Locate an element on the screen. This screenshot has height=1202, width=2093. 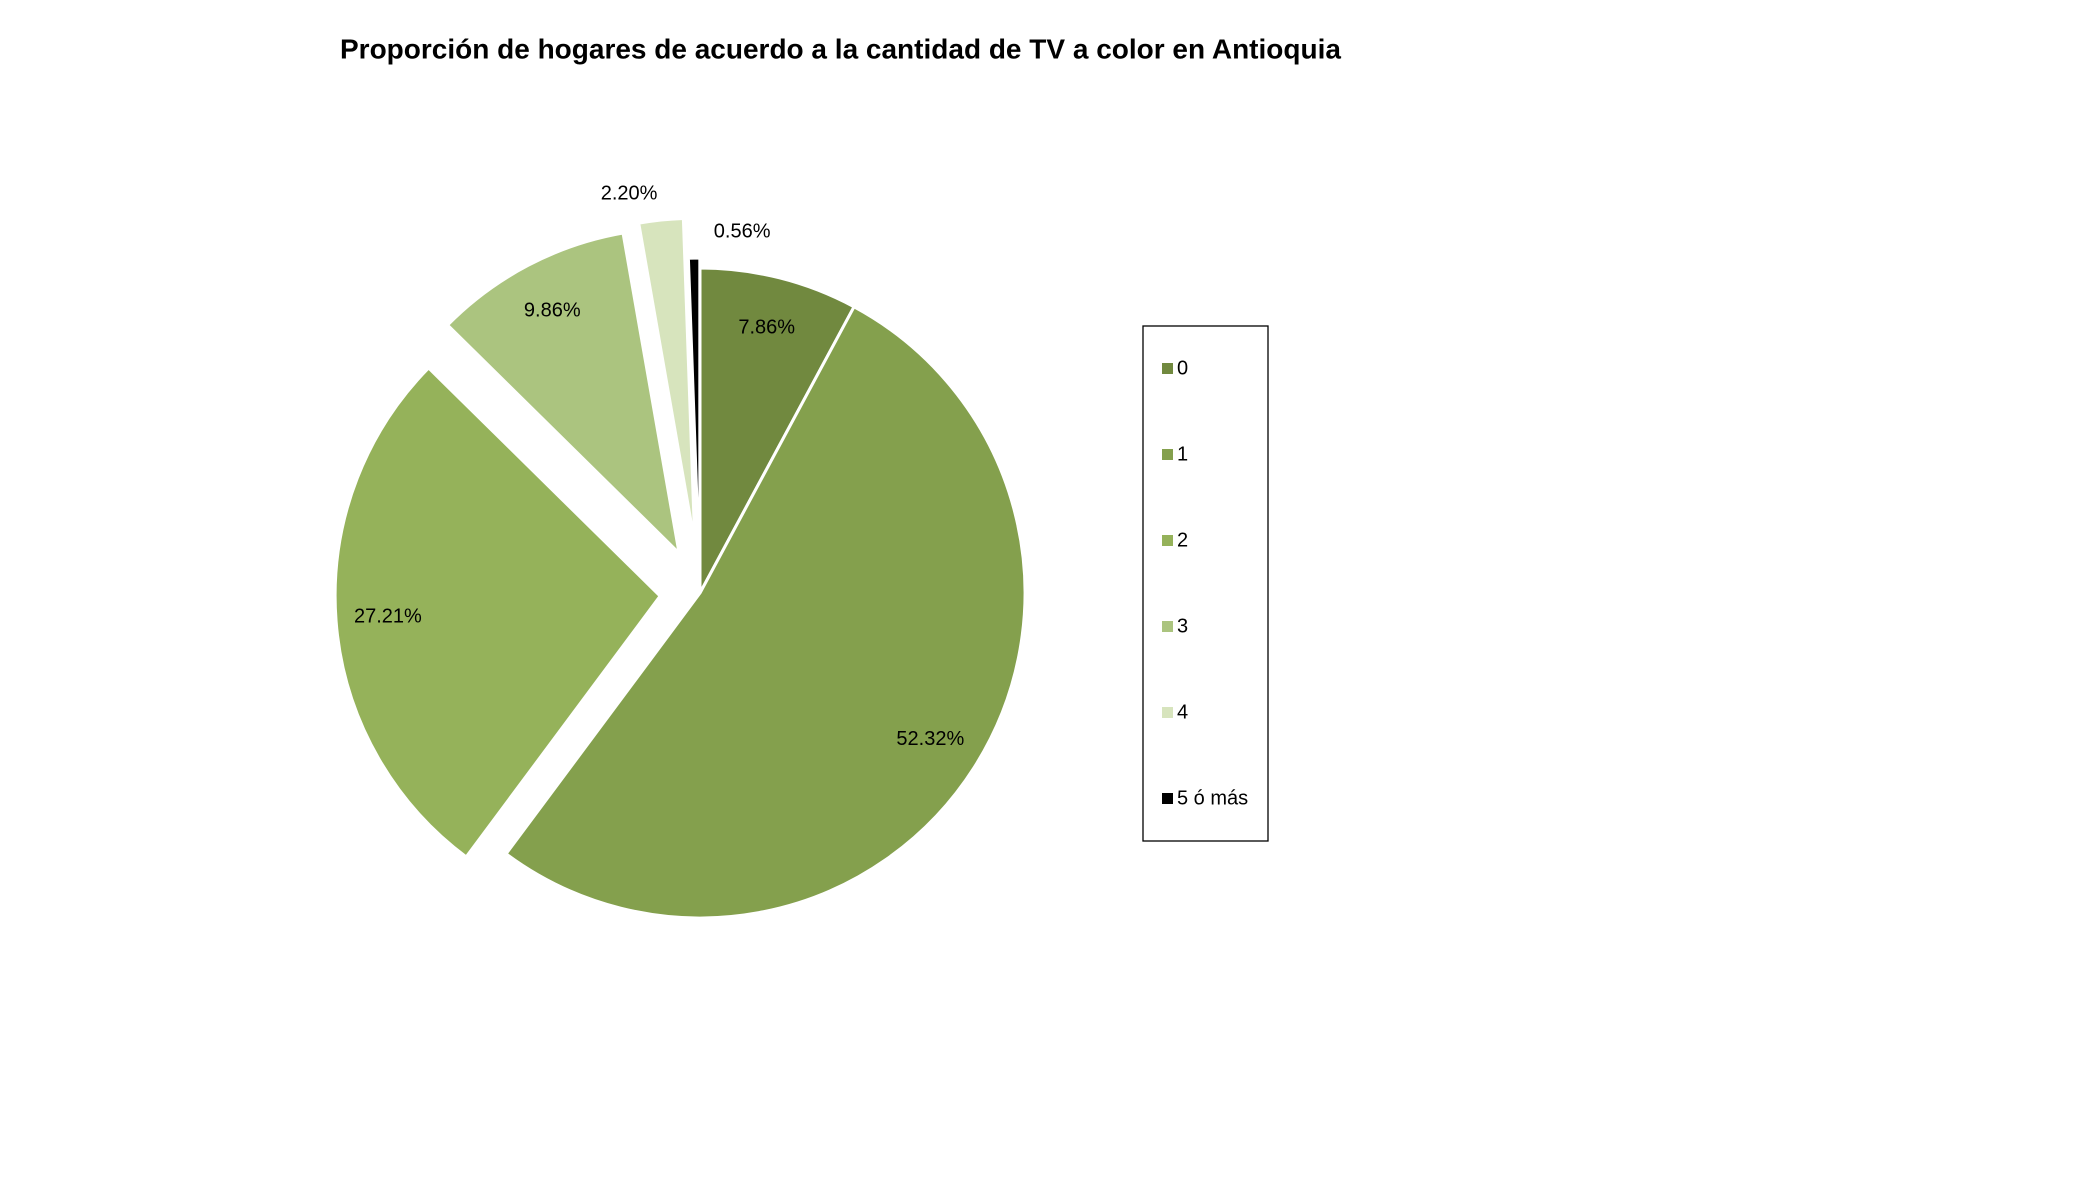
legend-label: 0 is located at coordinates (1182, 368).